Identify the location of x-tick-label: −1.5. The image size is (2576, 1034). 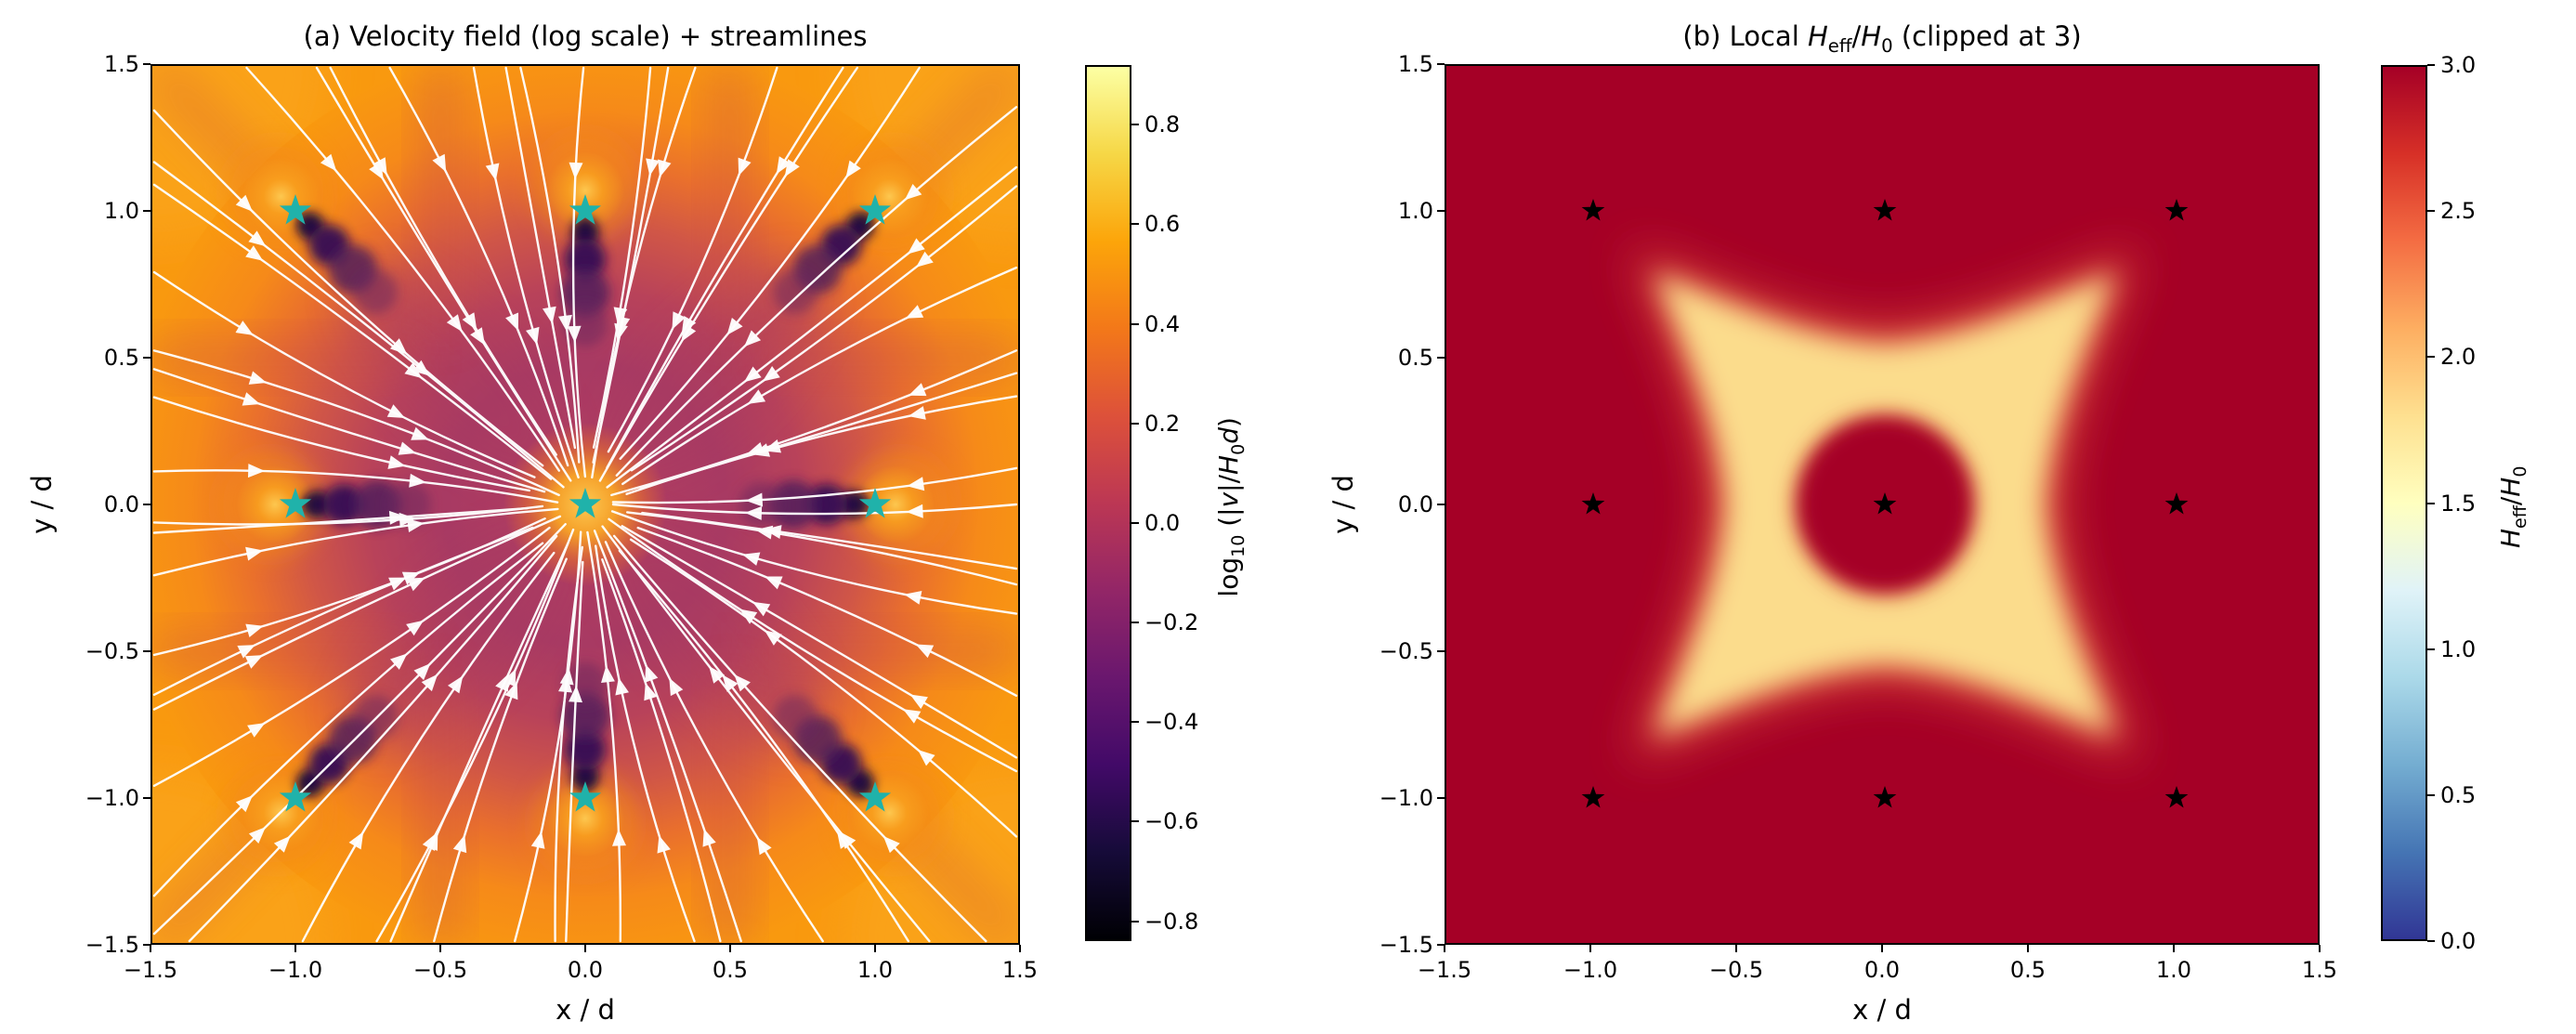
(150, 970).